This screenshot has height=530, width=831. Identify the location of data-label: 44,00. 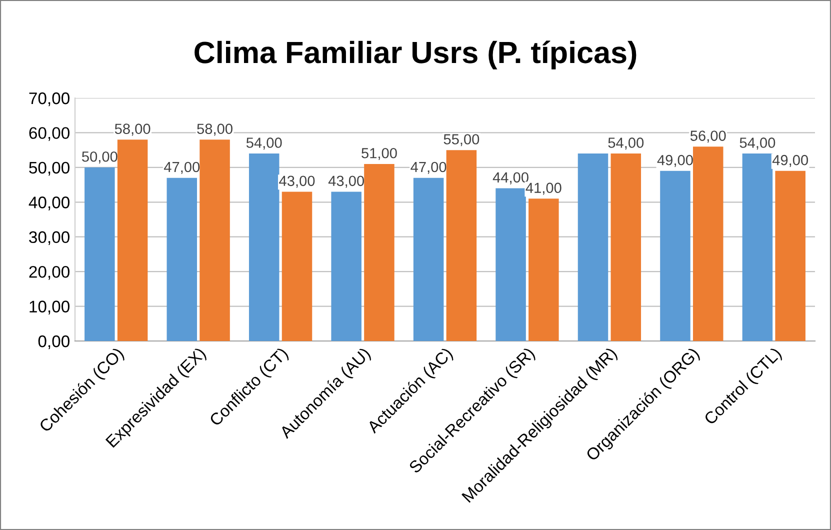
(510, 178).